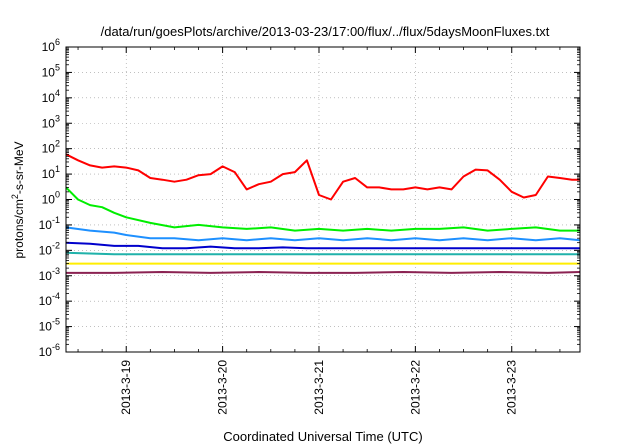  Describe the element at coordinates (512, 387) in the screenshot. I see `x-tick-label: 2013-3-23` at that location.